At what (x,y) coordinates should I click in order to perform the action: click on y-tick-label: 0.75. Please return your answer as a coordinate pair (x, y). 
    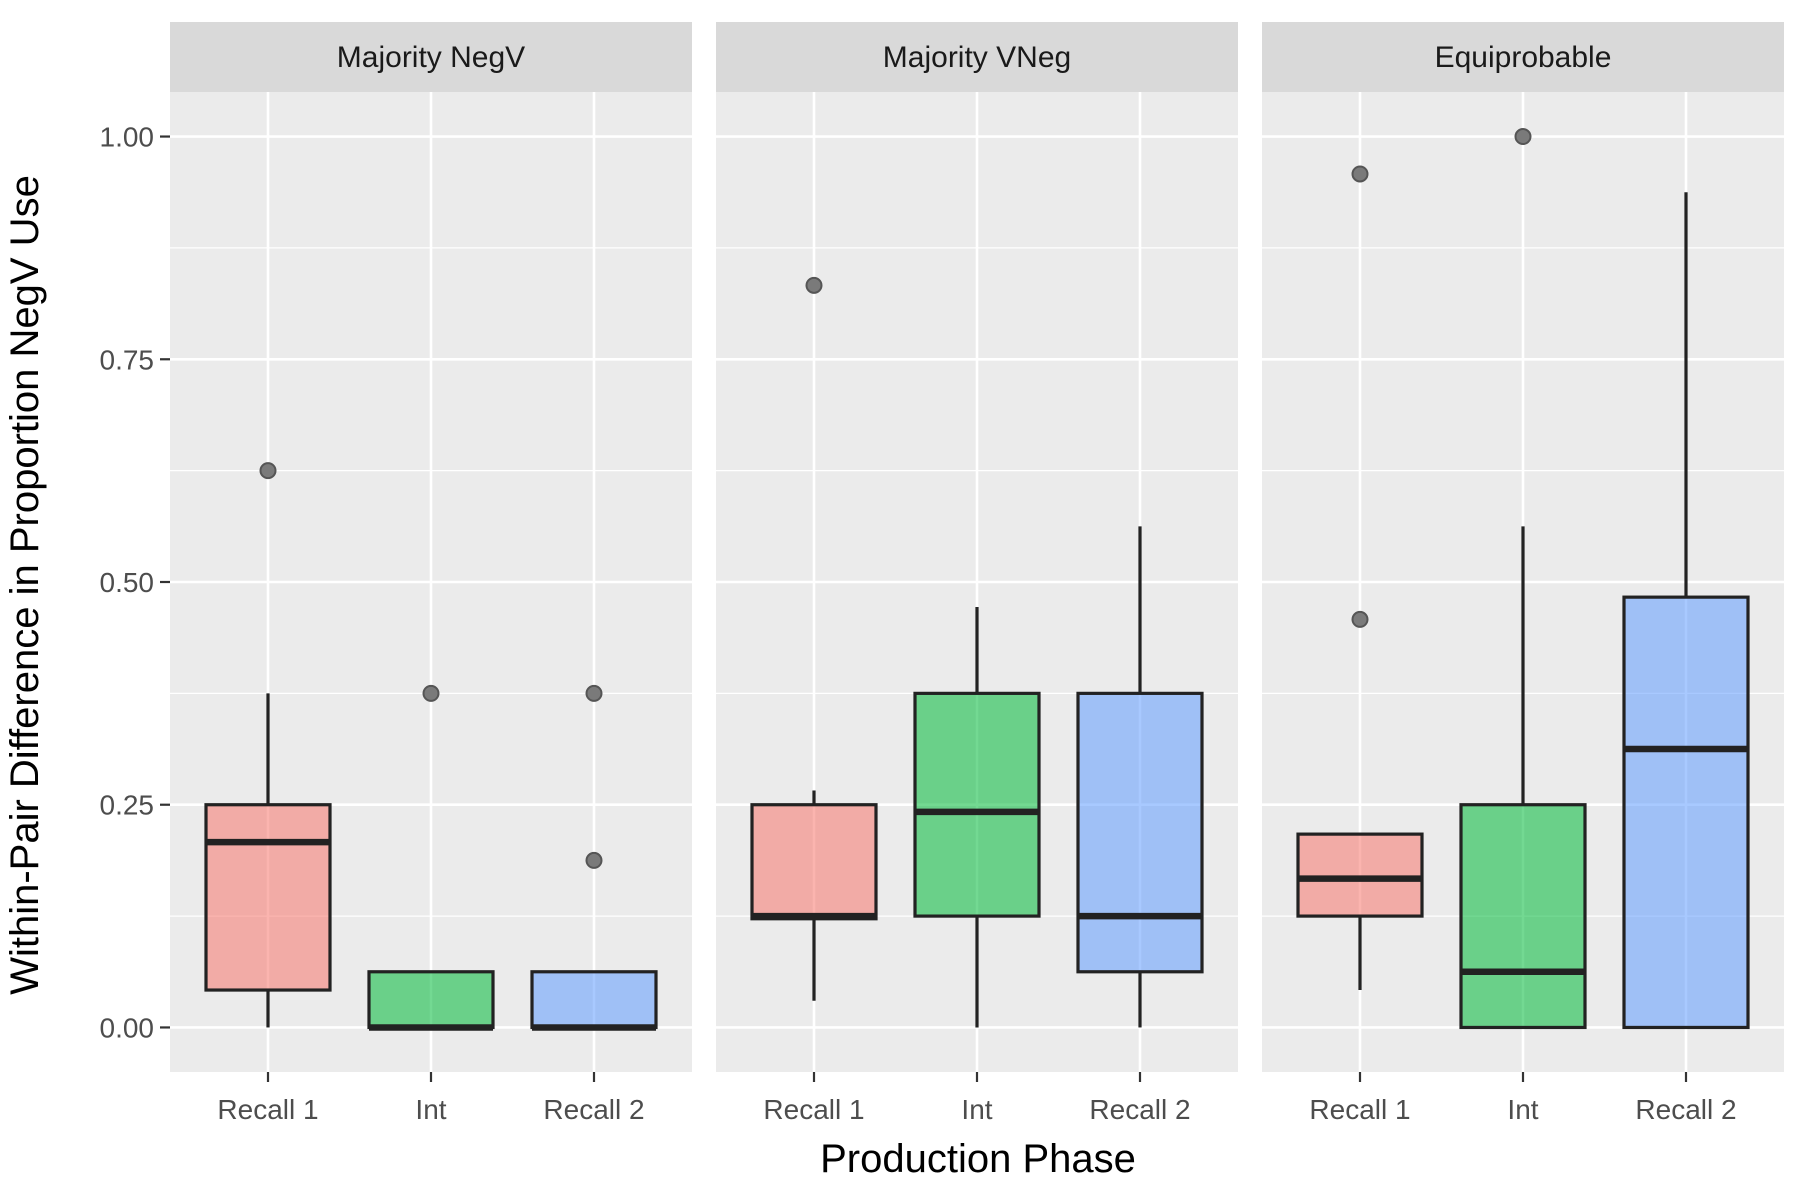
    Looking at the image, I should click on (127, 359).